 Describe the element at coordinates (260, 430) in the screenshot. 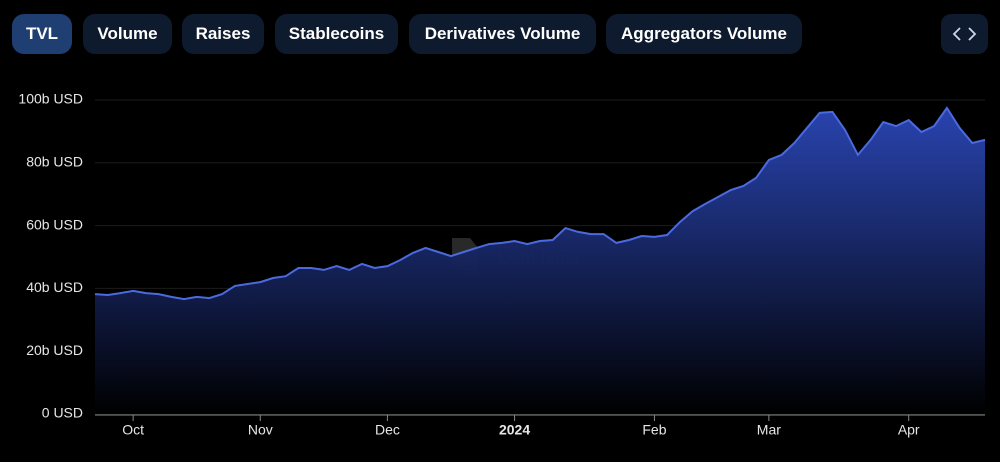

I see `x-tick-label: Nov` at that location.